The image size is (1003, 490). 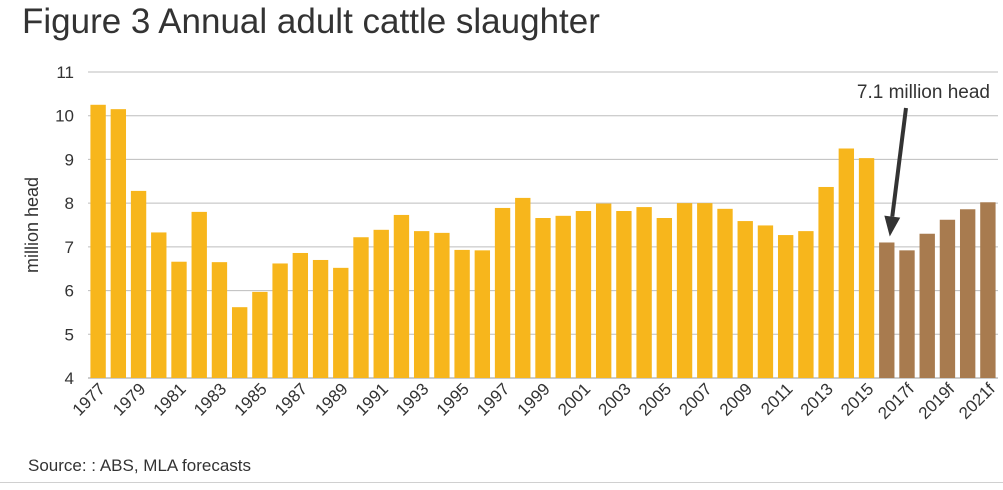 What do you see at coordinates (170, 399) in the screenshot?
I see `x-tick-label: 1981` at bounding box center [170, 399].